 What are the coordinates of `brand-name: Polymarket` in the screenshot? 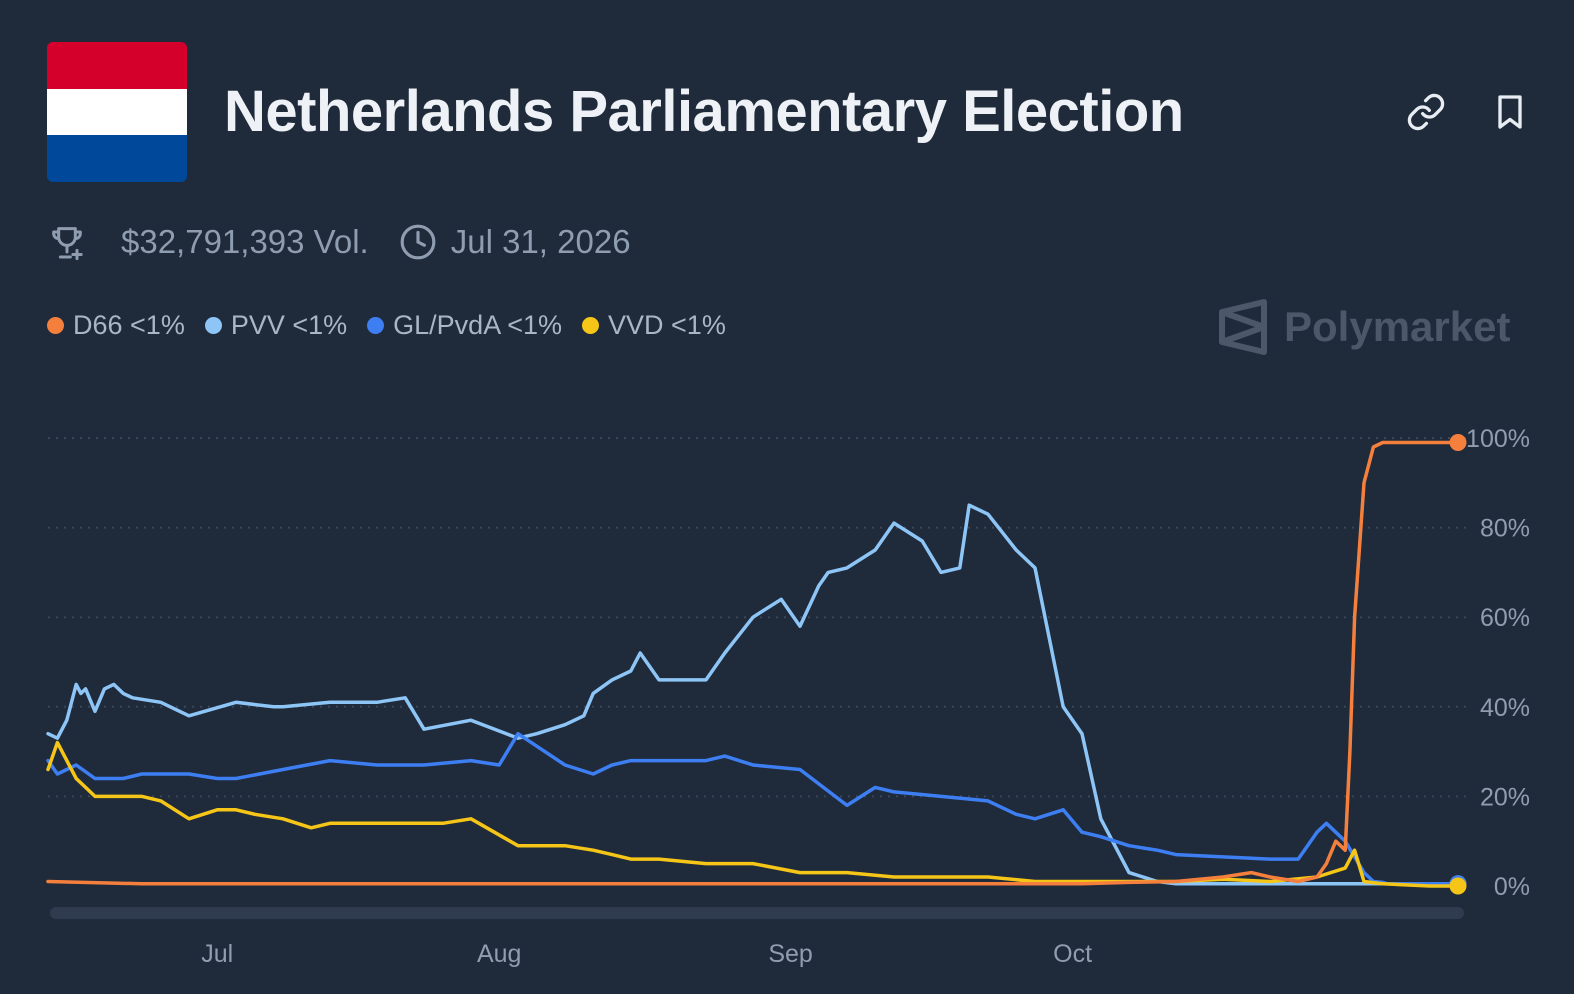 It's located at (1397, 326).